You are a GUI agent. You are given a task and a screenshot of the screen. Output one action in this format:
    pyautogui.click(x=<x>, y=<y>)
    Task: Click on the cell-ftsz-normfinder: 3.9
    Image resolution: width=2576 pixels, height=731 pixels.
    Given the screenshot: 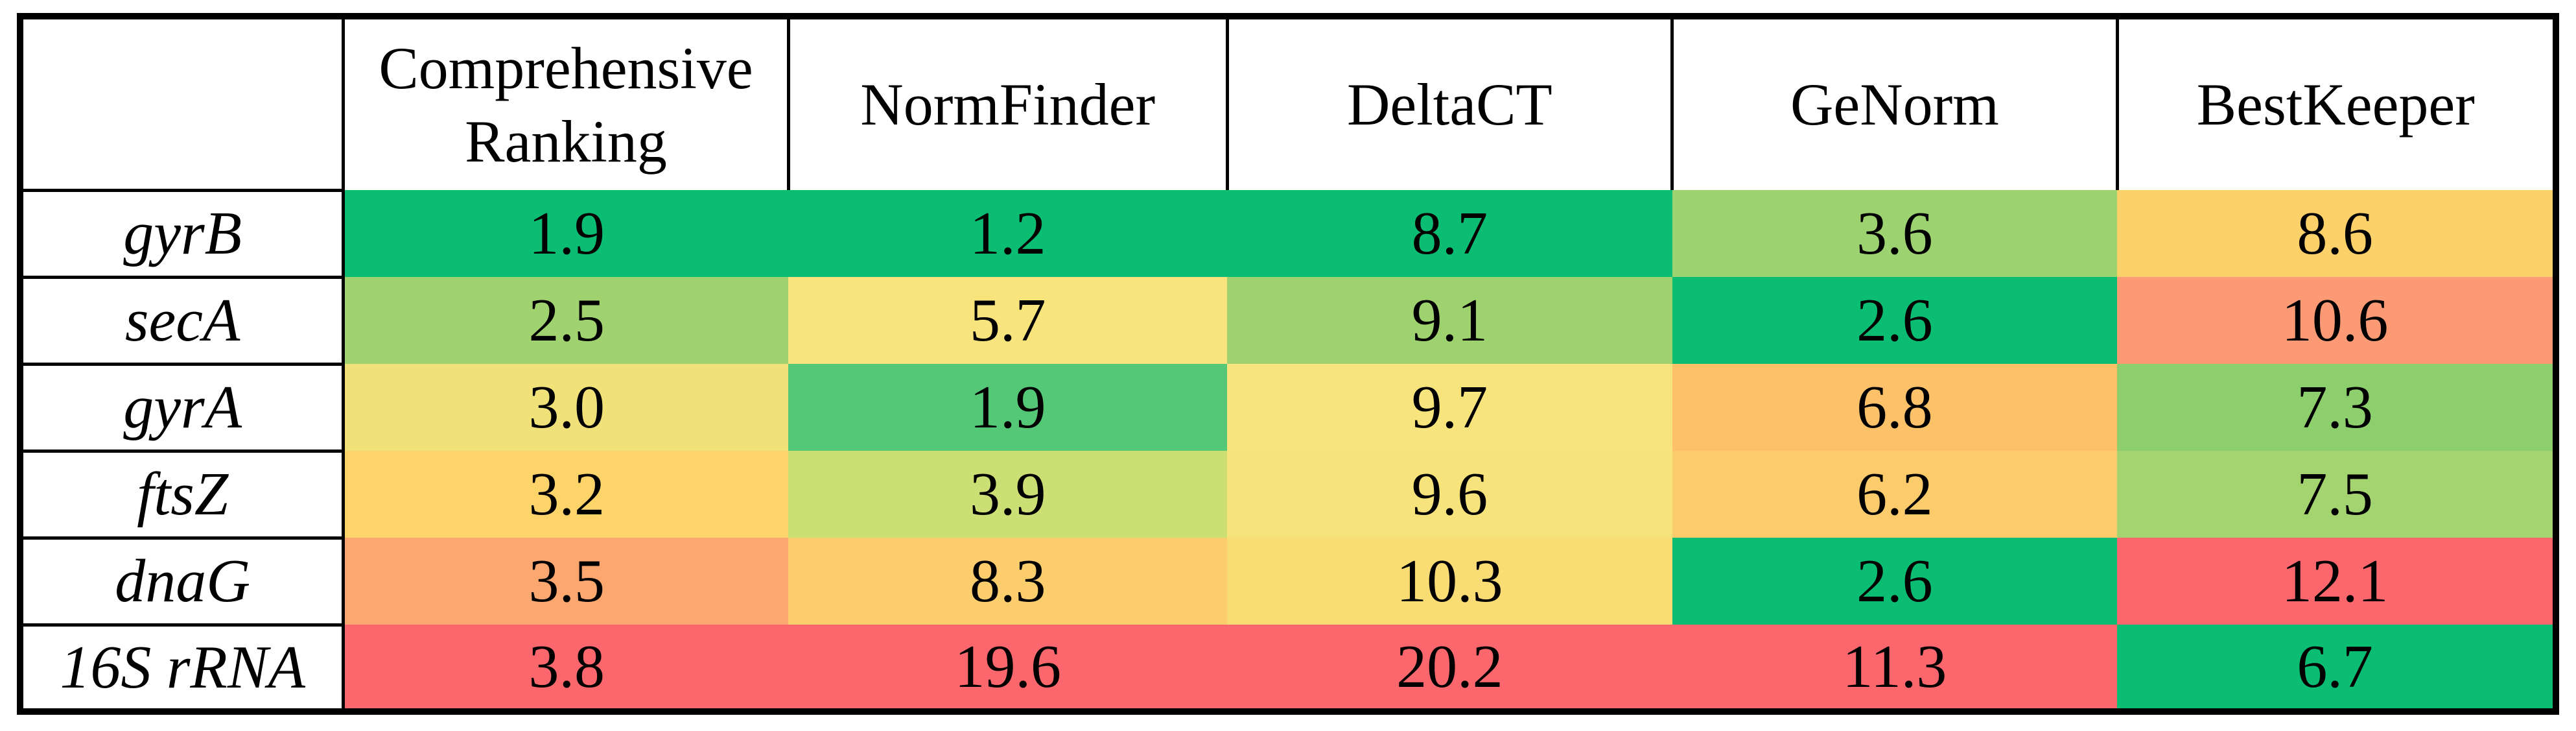 What is the action you would take?
    pyautogui.click(x=1008, y=494)
    